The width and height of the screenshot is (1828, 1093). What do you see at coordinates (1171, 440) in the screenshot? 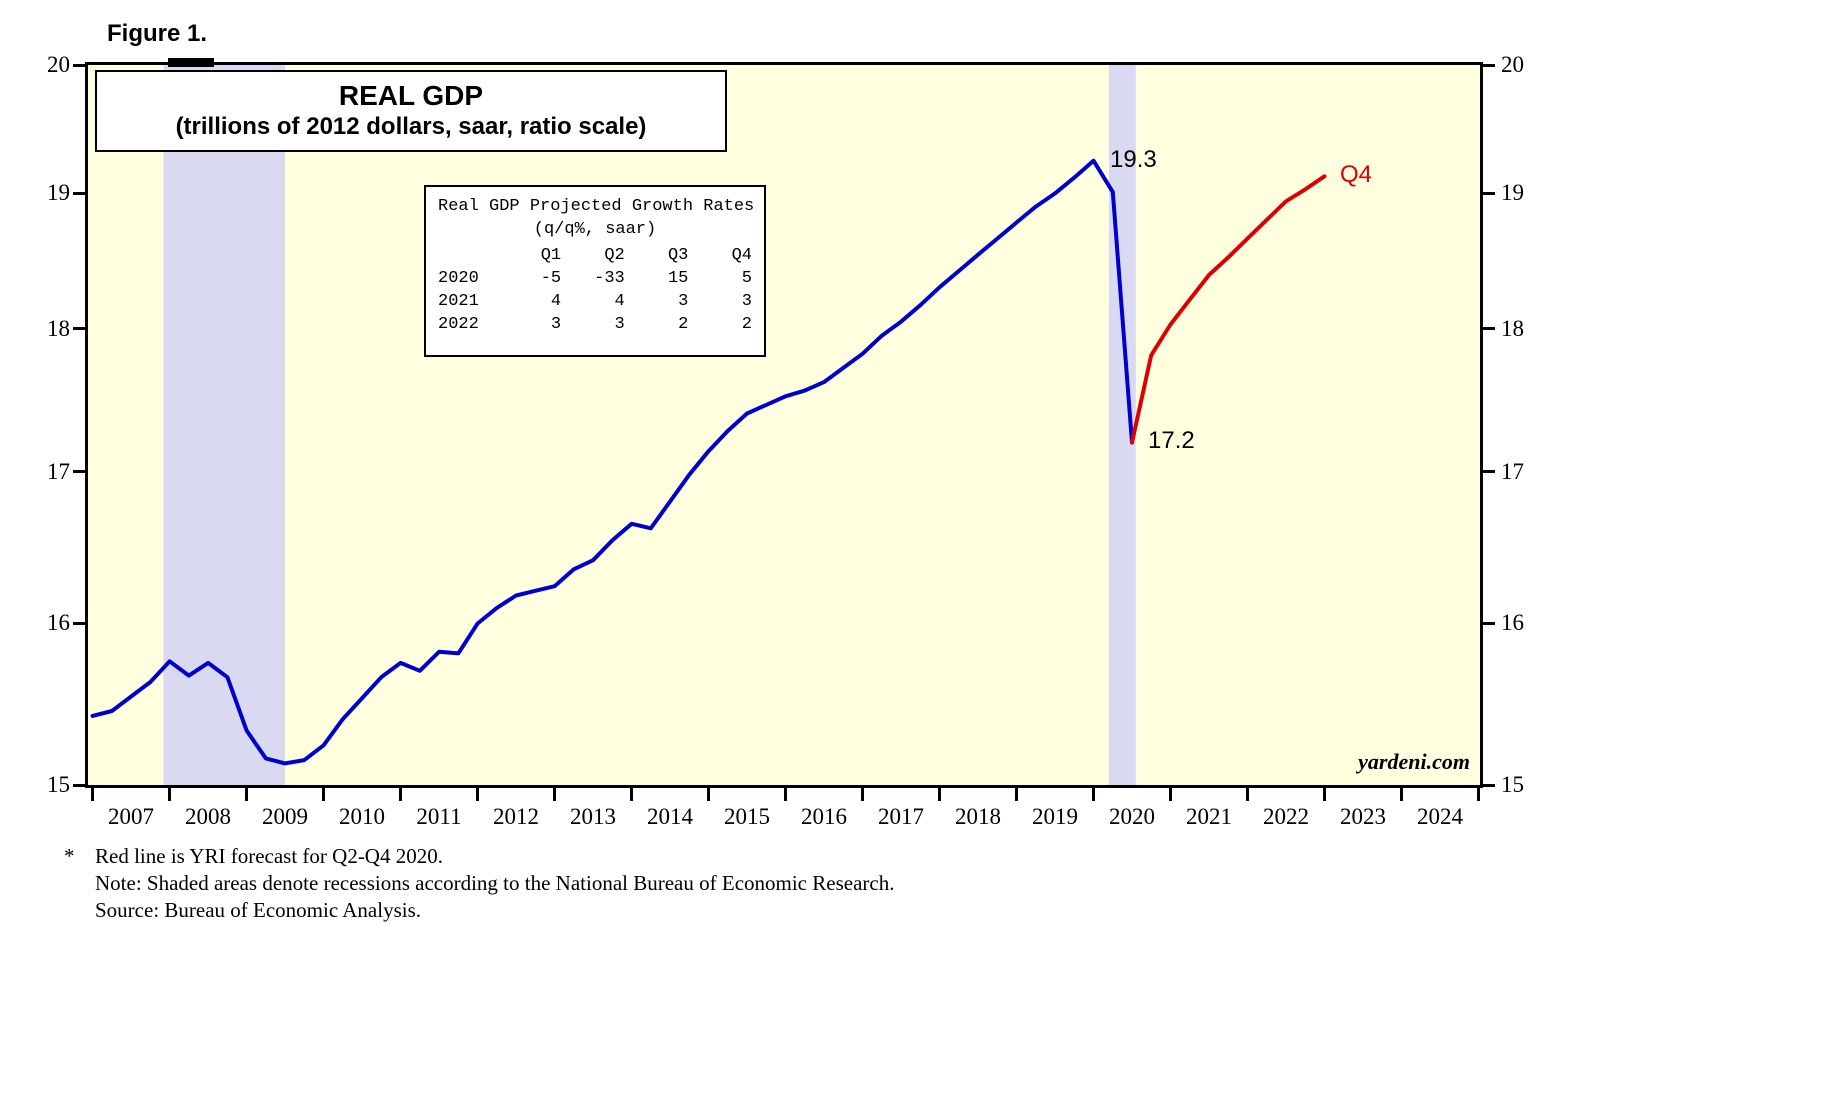
I see `trough-value-label: 17.2` at bounding box center [1171, 440].